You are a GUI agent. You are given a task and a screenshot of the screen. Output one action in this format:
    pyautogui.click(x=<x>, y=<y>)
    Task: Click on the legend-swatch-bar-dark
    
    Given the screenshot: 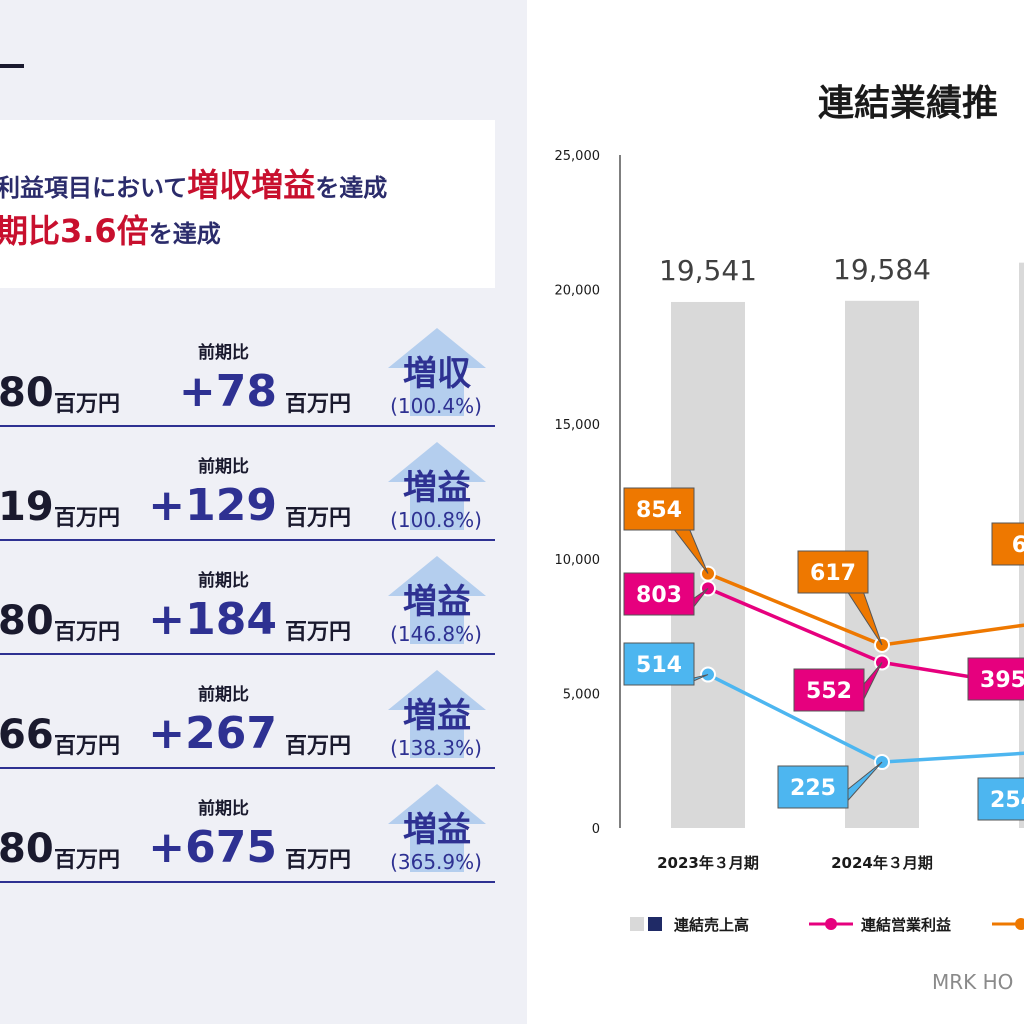 What is the action you would take?
    pyautogui.click(x=655, y=924)
    